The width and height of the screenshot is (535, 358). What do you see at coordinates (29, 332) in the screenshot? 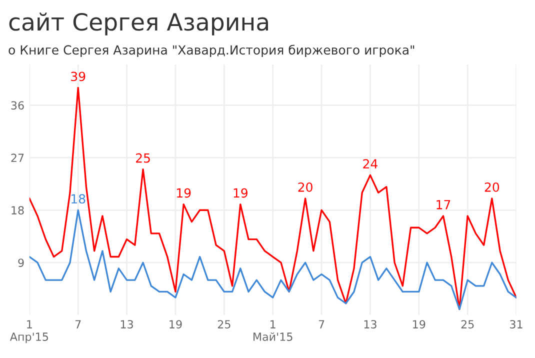
I see `x-tick-label: 1 Апр'15` at bounding box center [29, 332].